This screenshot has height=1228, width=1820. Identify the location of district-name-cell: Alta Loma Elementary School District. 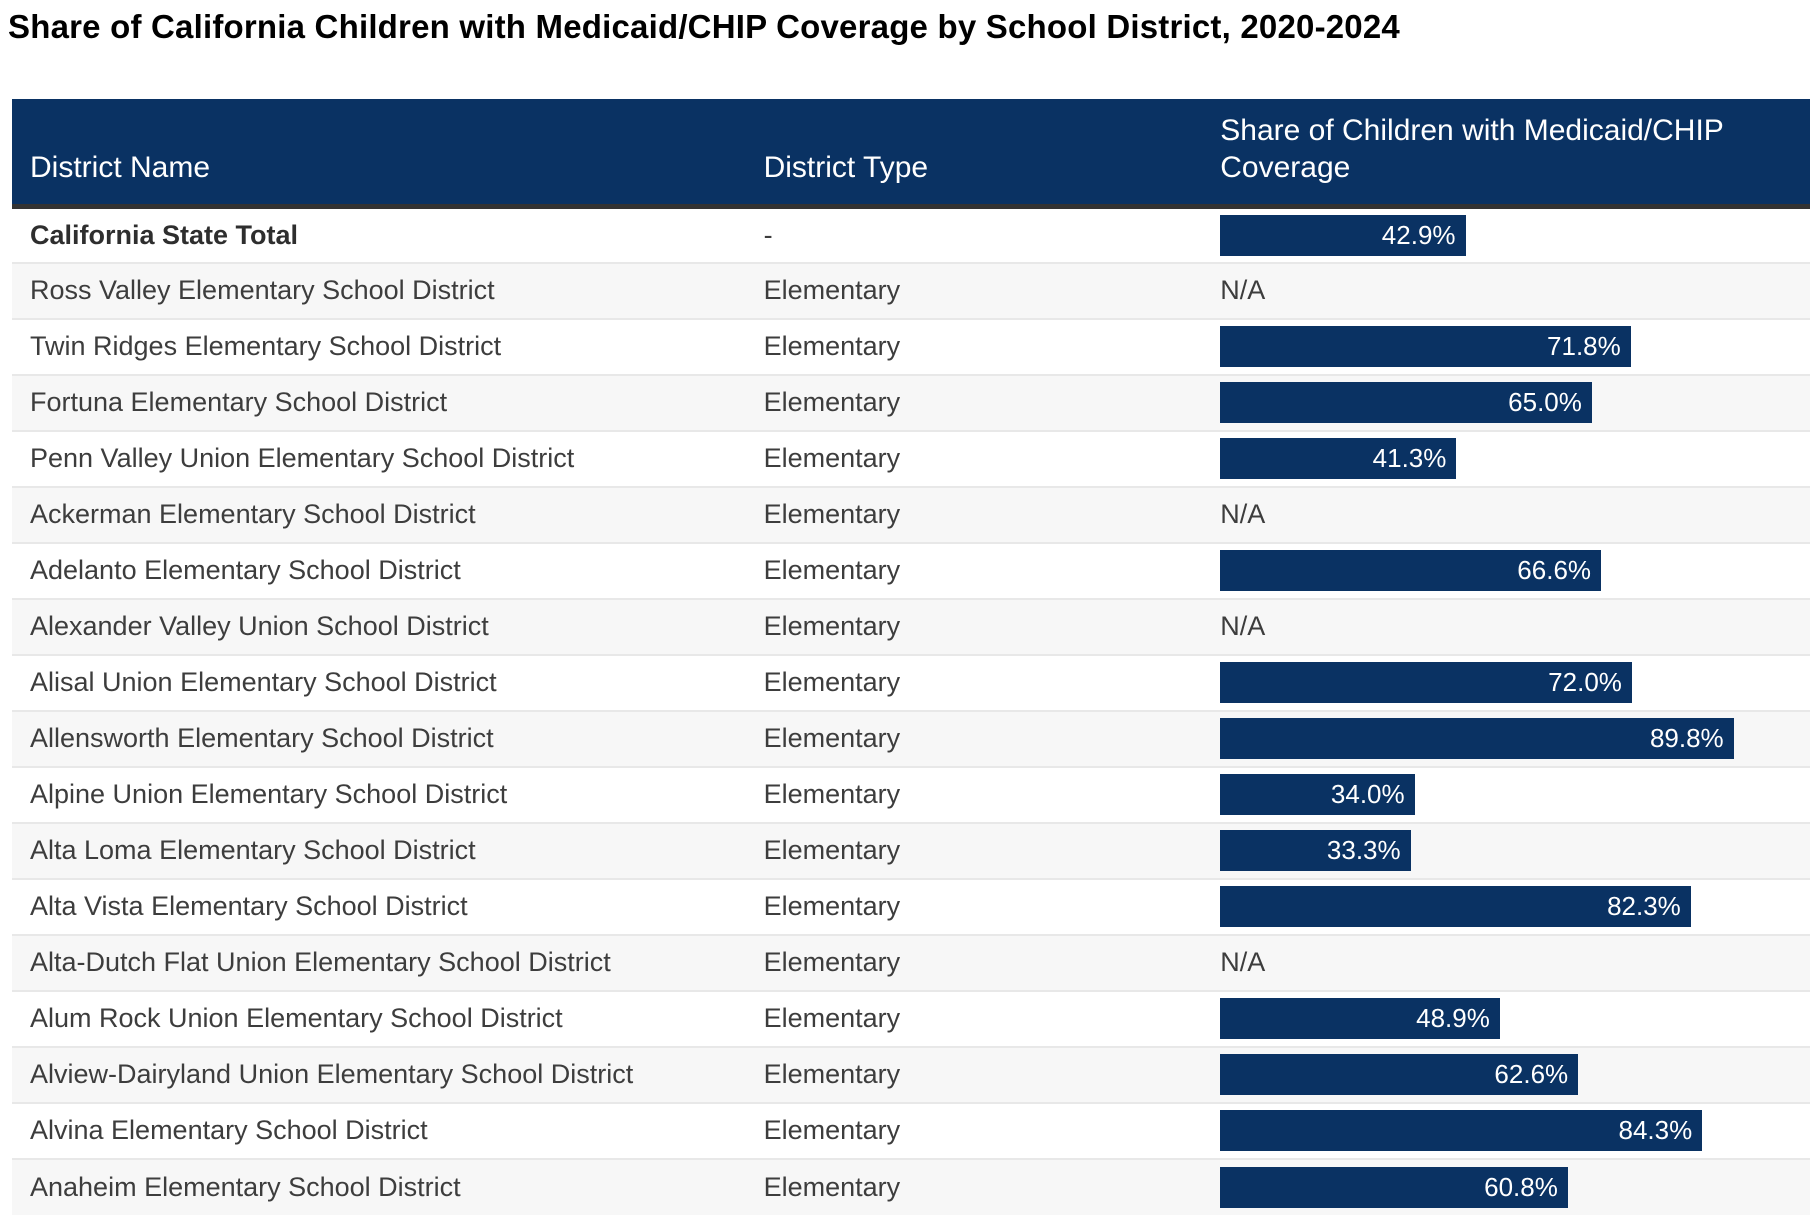
(379, 850).